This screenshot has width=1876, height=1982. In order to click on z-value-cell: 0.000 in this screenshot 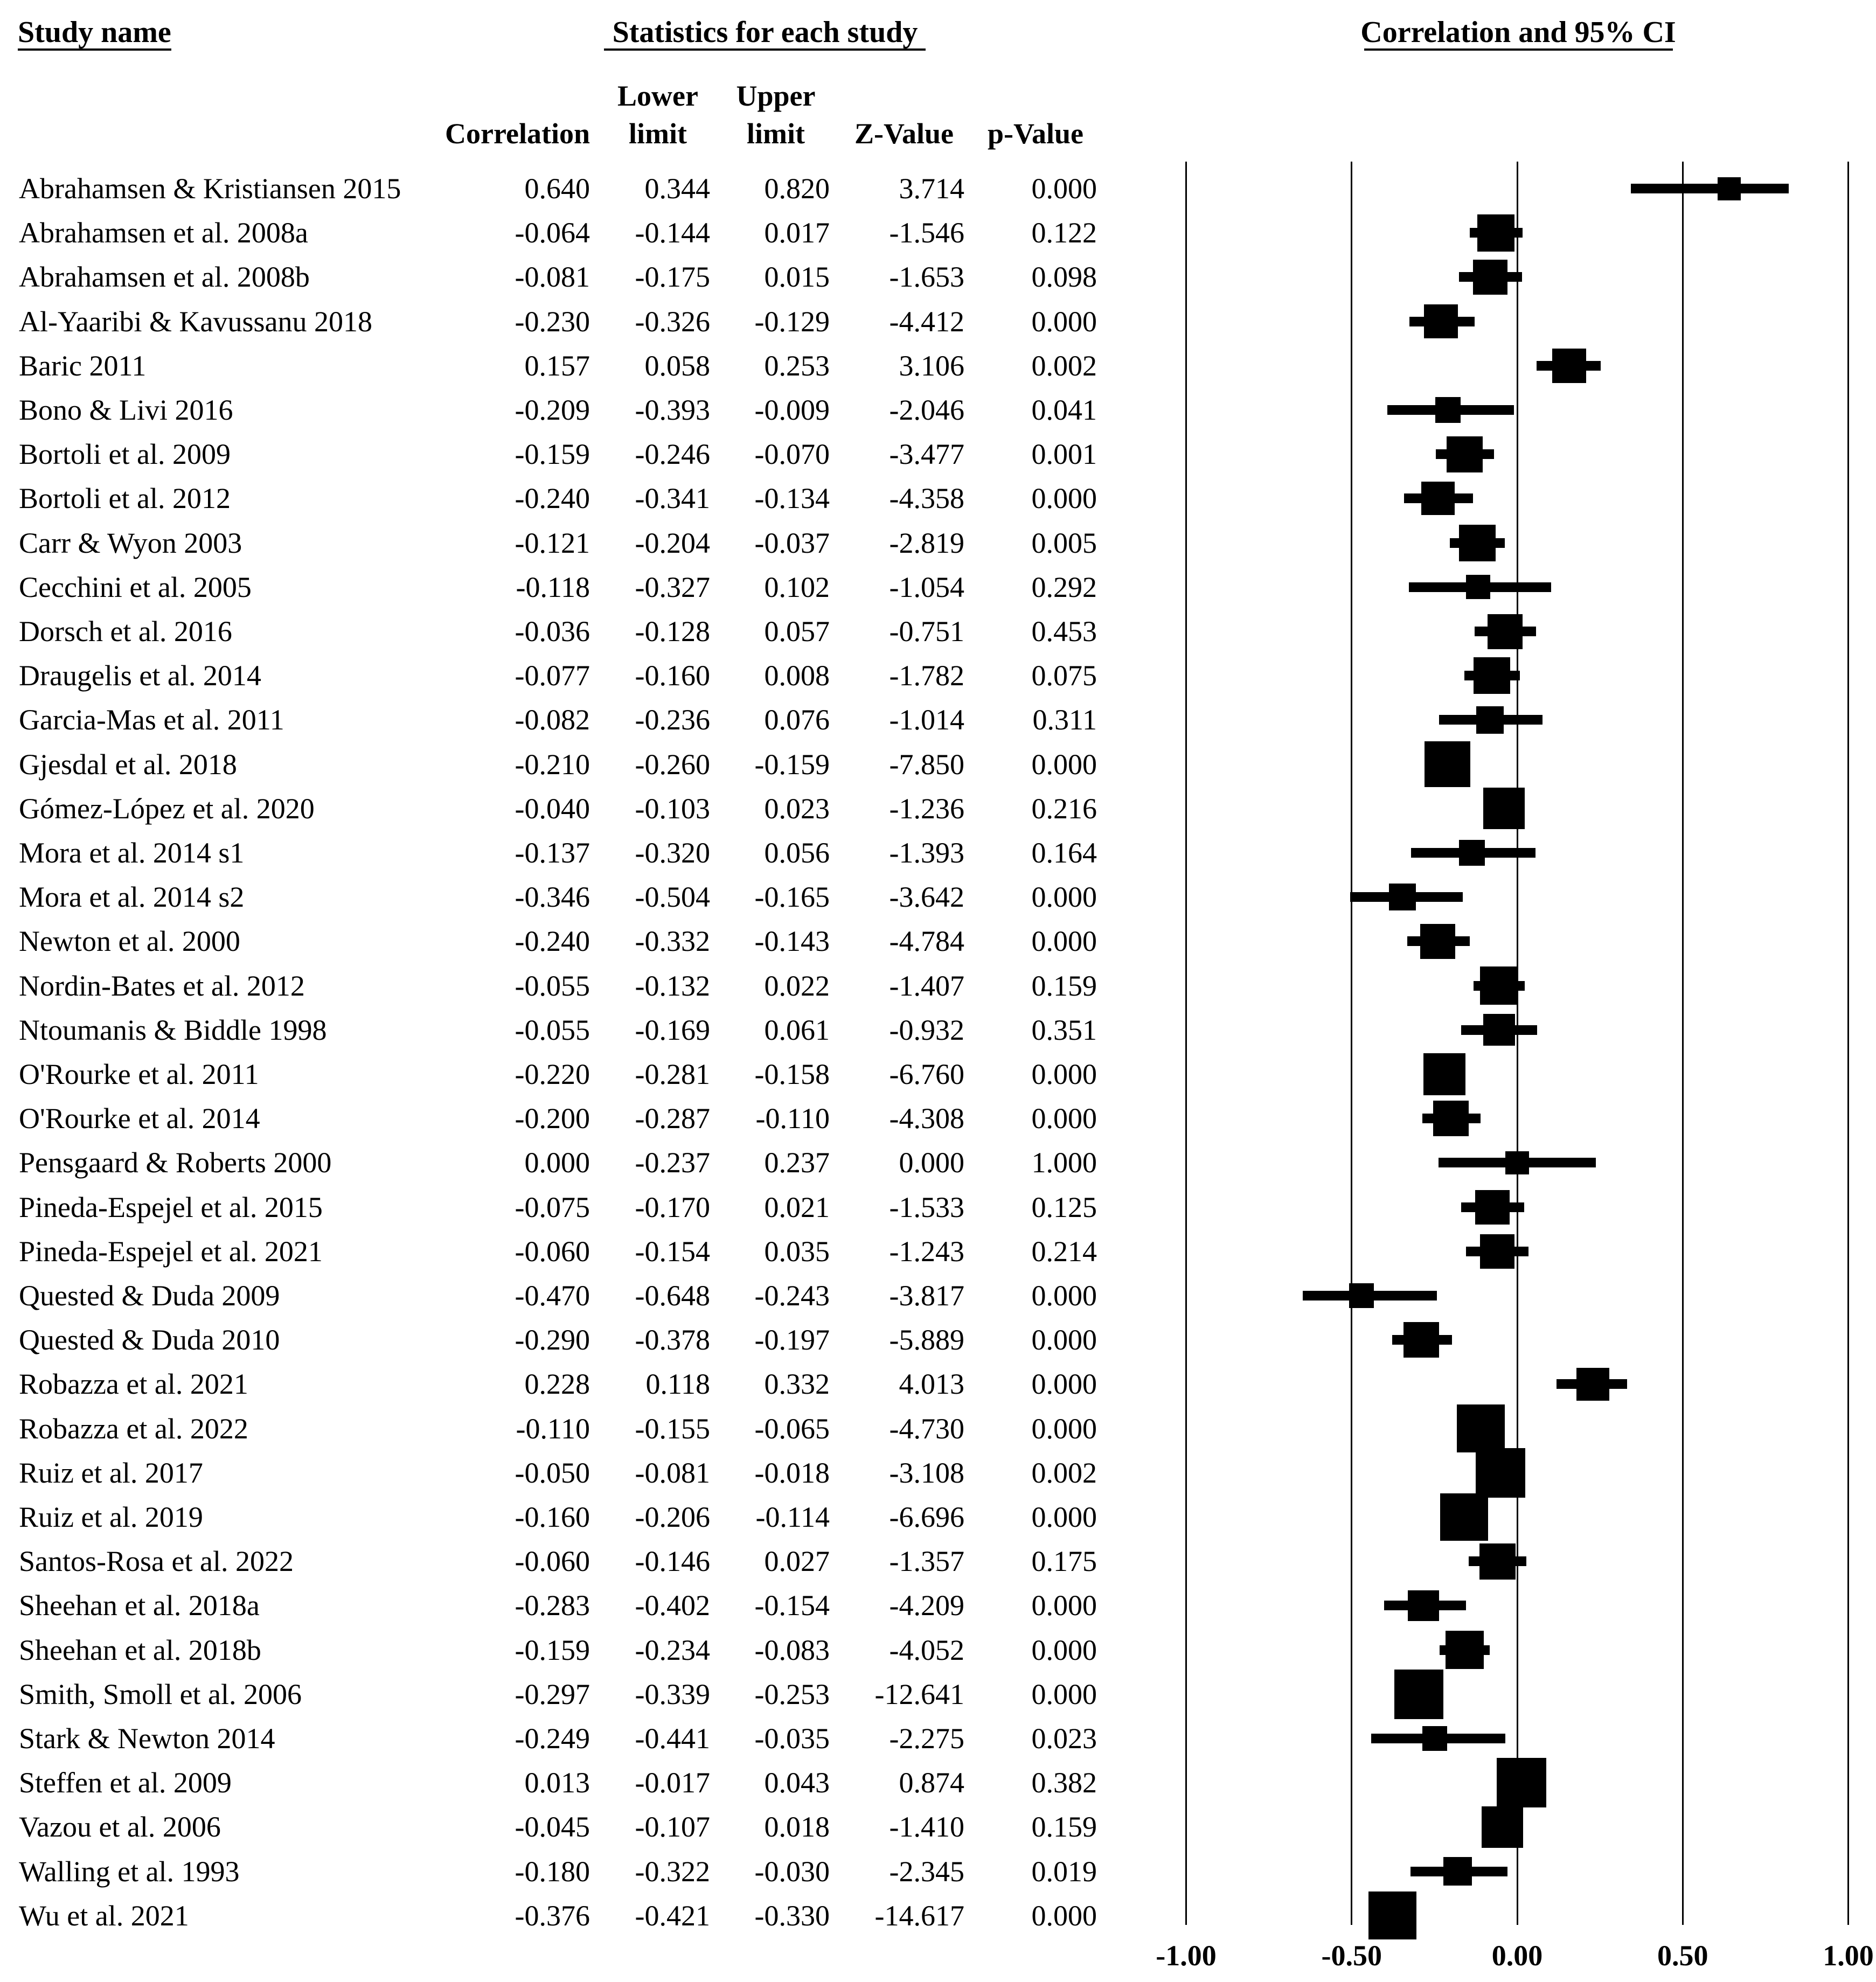, I will do `click(932, 1162)`.